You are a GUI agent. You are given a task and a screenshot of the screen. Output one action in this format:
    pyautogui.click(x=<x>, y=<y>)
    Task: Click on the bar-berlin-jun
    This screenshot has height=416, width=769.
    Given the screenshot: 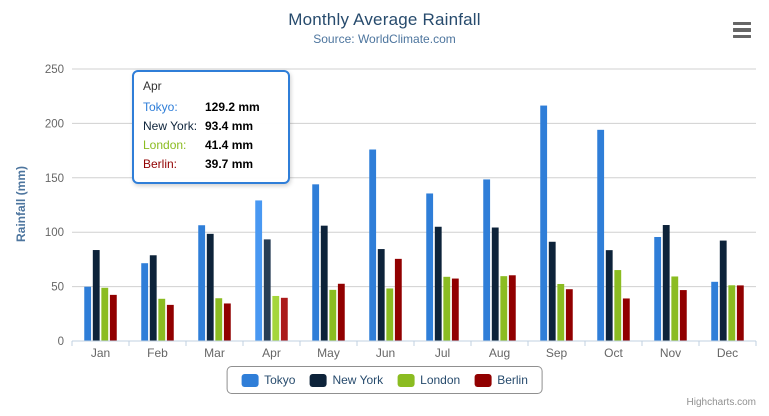 What is the action you would take?
    pyautogui.click(x=398, y=299)
    